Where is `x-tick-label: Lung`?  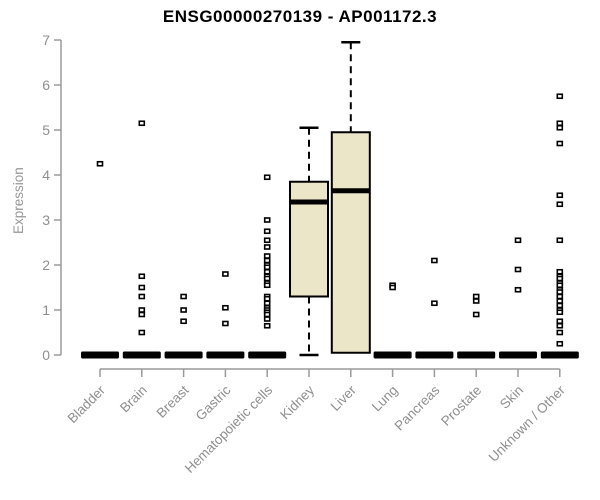
x-tick-label: Lung is located at coordinates (385, 399).